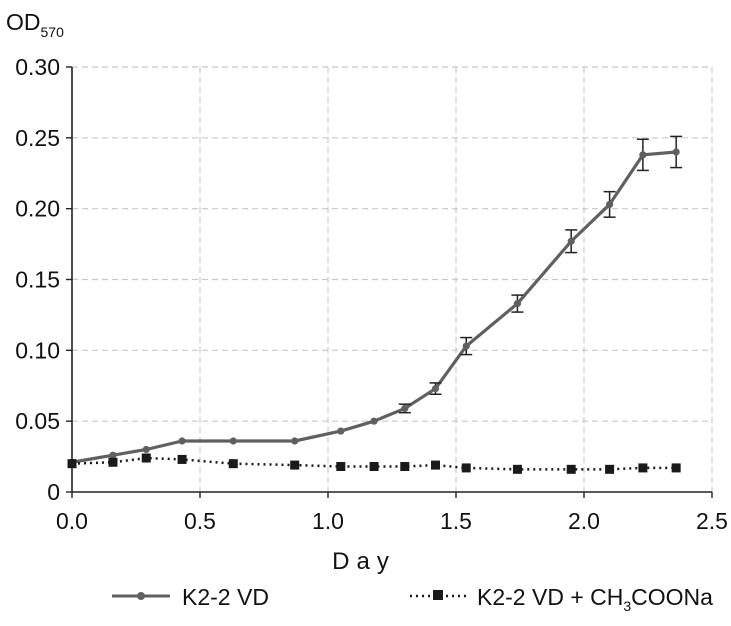 This screenshot has width=731, height=626. I want to click on legend-label-main: K2-2 VD + CH, so click(550, 597).